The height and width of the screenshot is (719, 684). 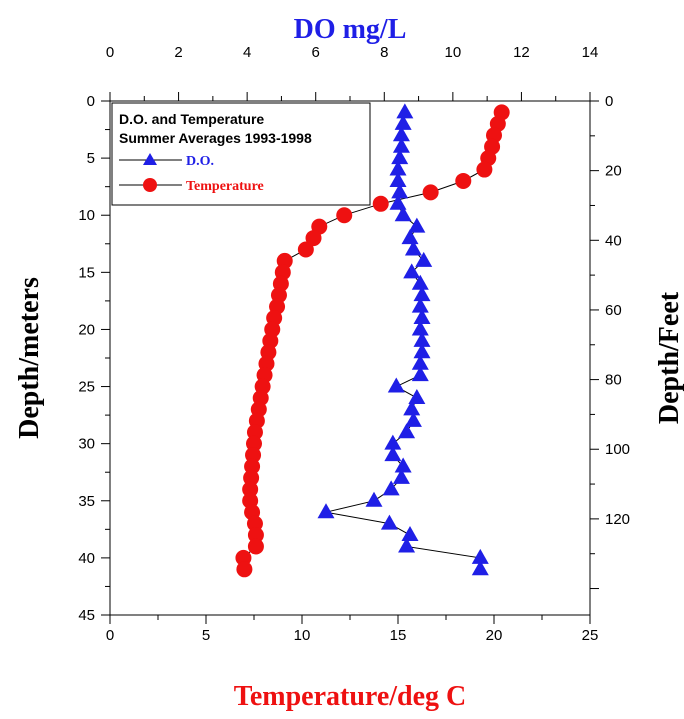 I want to click on bottom-tick-label: 20, so click(x=494, y=635).